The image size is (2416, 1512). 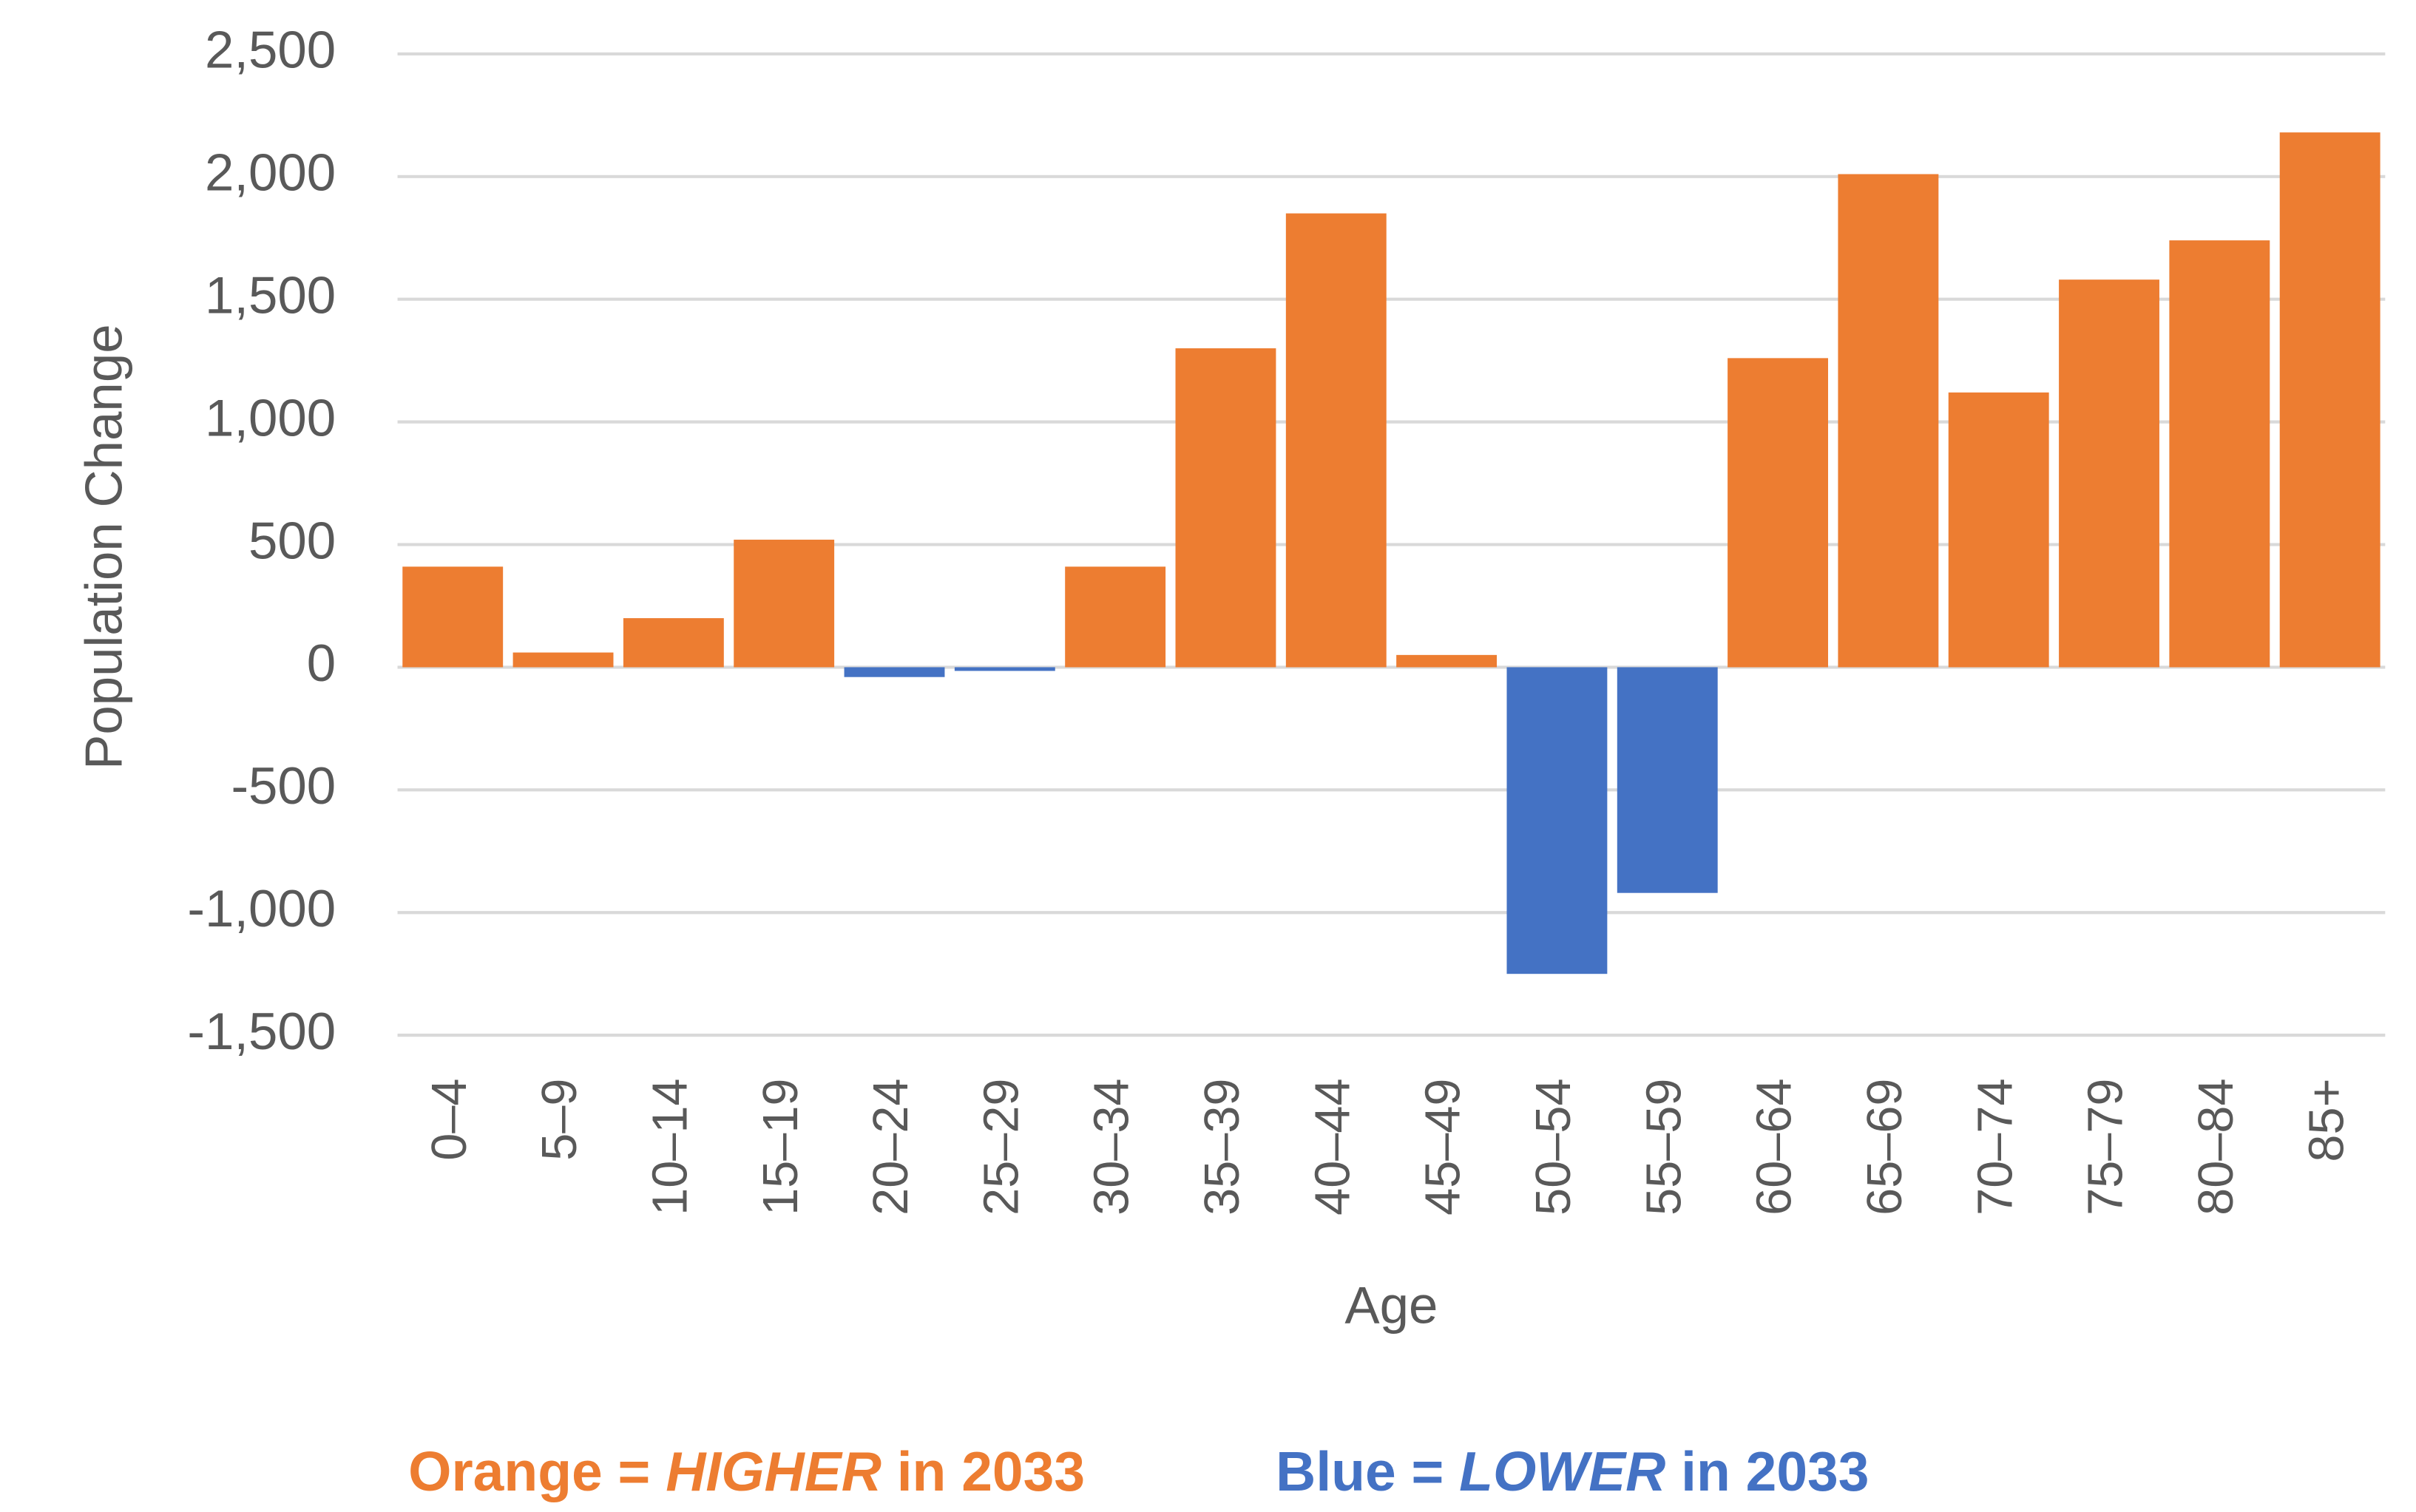 I want to click on x-tick-label: 45–49, so click(x=1444, y=1146).